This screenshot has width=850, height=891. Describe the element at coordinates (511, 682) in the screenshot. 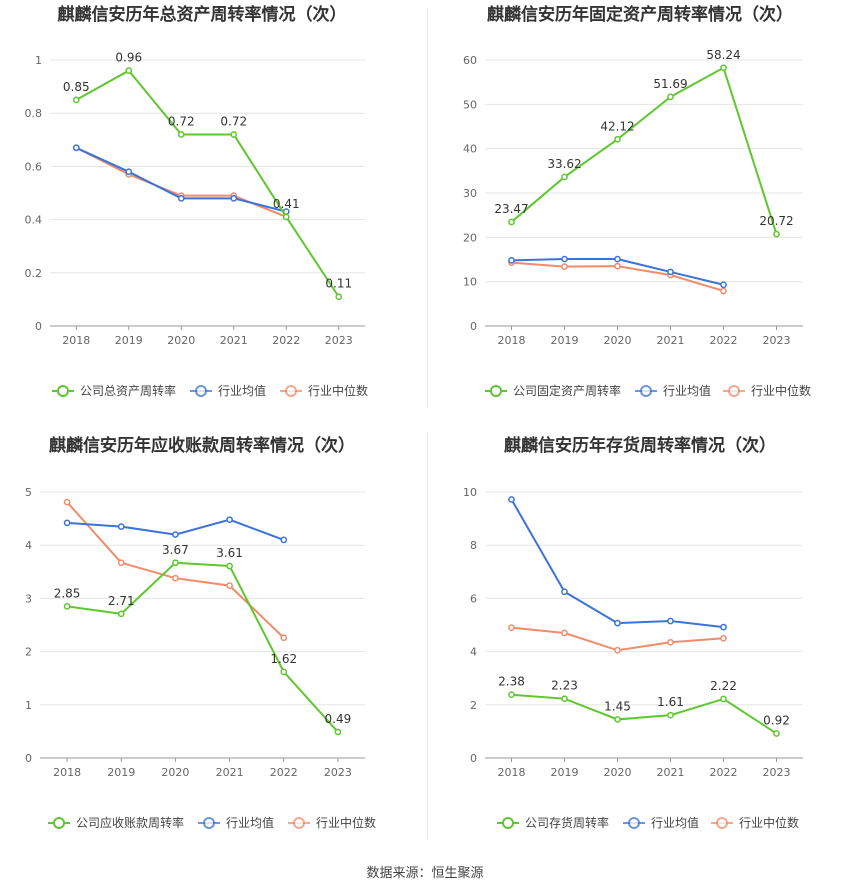

I see `data-label: 2.38` at that location.